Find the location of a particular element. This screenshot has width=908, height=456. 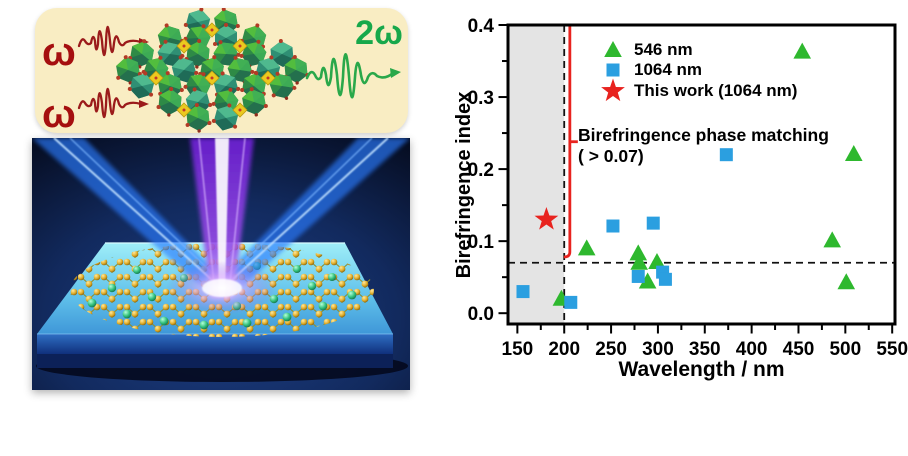

x-tick-label: 150 is located at coordinates (518, 349).